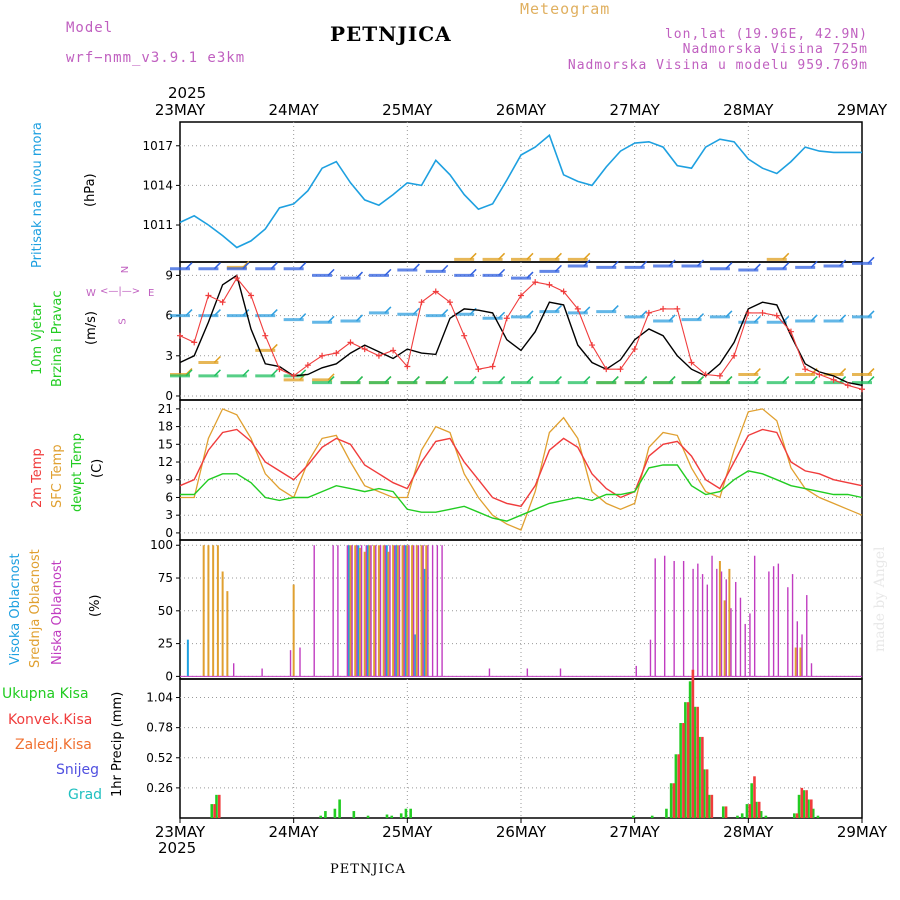 The width and height of the screenshot is (900, 900). I want to click on temp-ytick-label: 3, so click(169, 515).